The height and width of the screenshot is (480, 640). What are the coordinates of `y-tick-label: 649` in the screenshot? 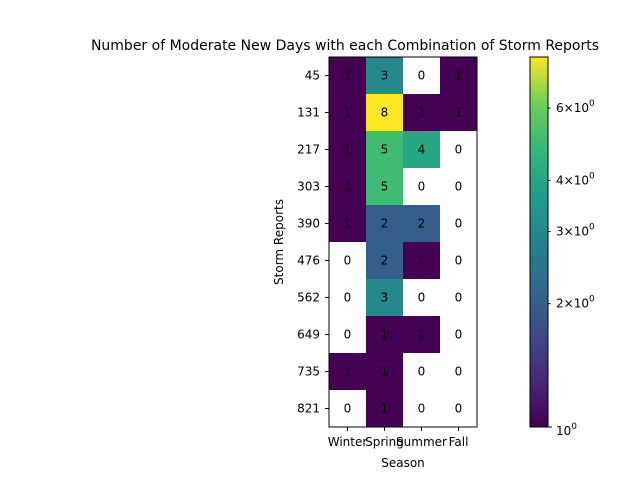 It's located at (308, 335).